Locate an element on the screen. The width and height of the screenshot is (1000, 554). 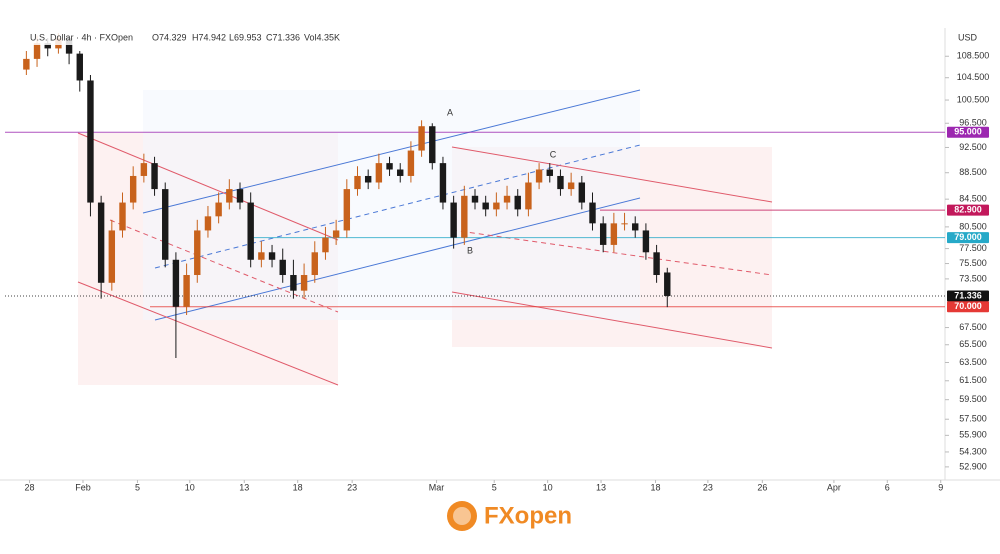
x-tick-label: 26 is located at coordinates (762, 487).